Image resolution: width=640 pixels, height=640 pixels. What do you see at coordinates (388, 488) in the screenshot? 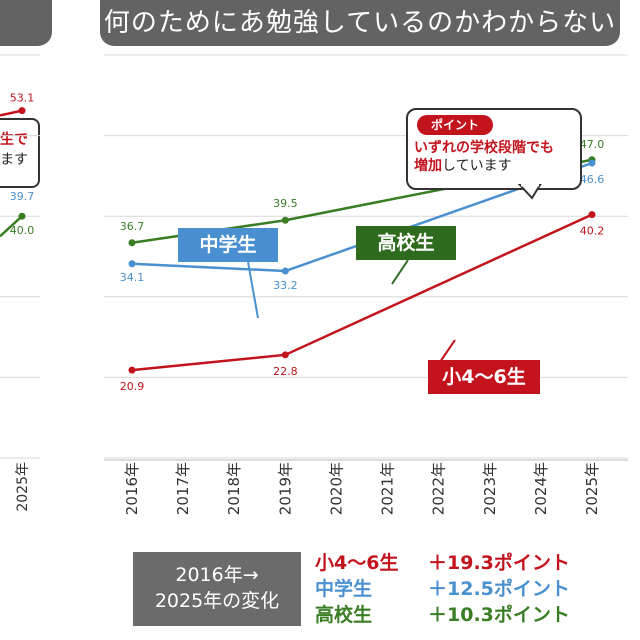
I see `x-tick-label: 2021年` at bounding box center [388, 488].